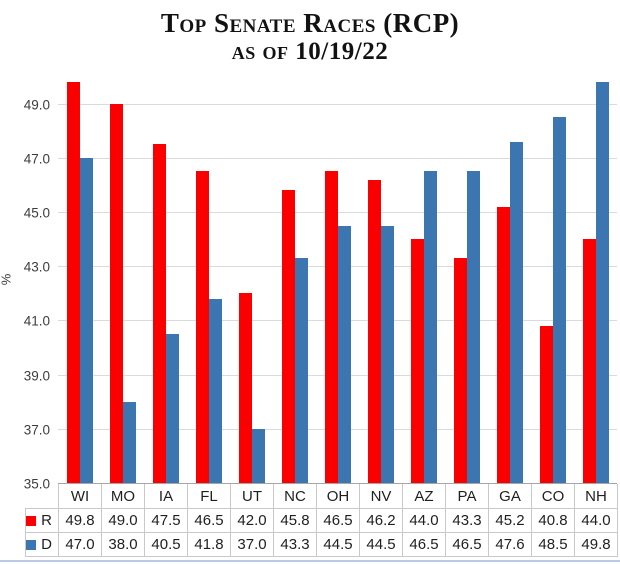 This screenshot has height=564, width=620. I want to click on y-axis-tick-label: 43.0, so click(36, 267).